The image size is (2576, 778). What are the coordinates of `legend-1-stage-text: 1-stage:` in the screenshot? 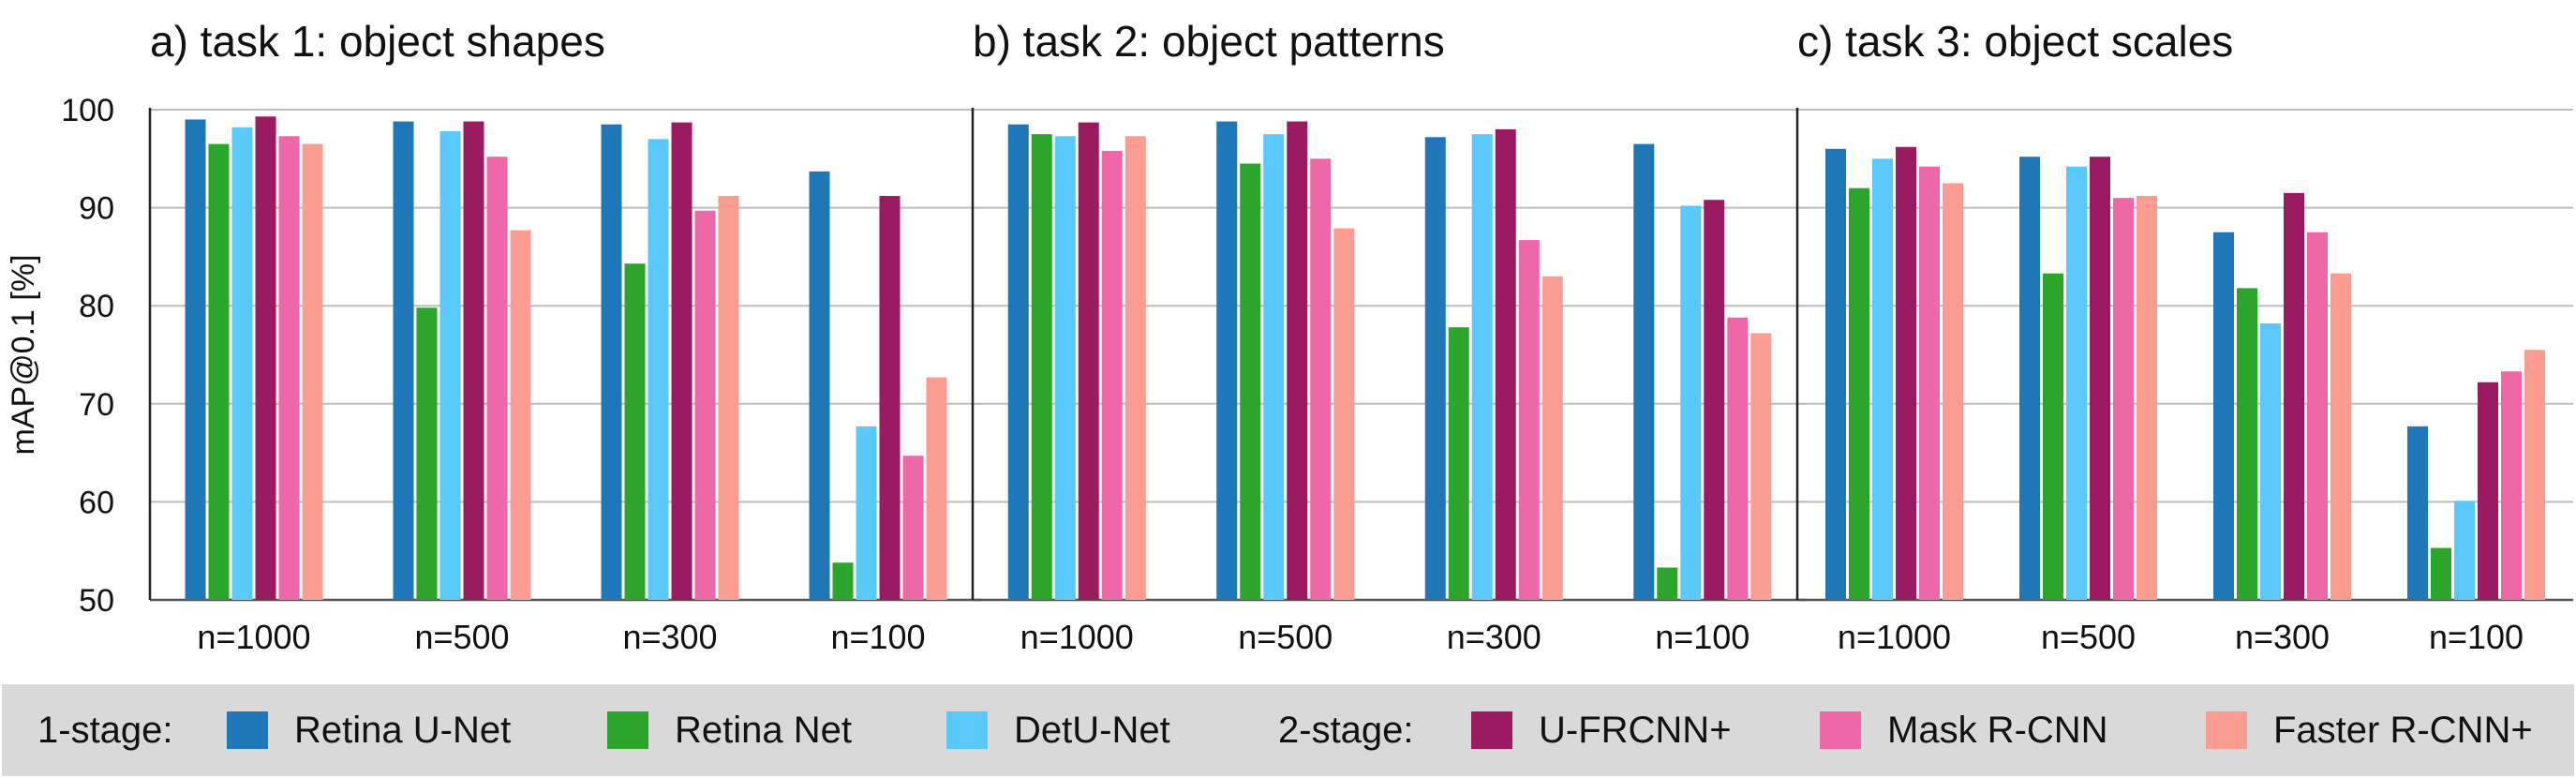 It's located at (105, 730).